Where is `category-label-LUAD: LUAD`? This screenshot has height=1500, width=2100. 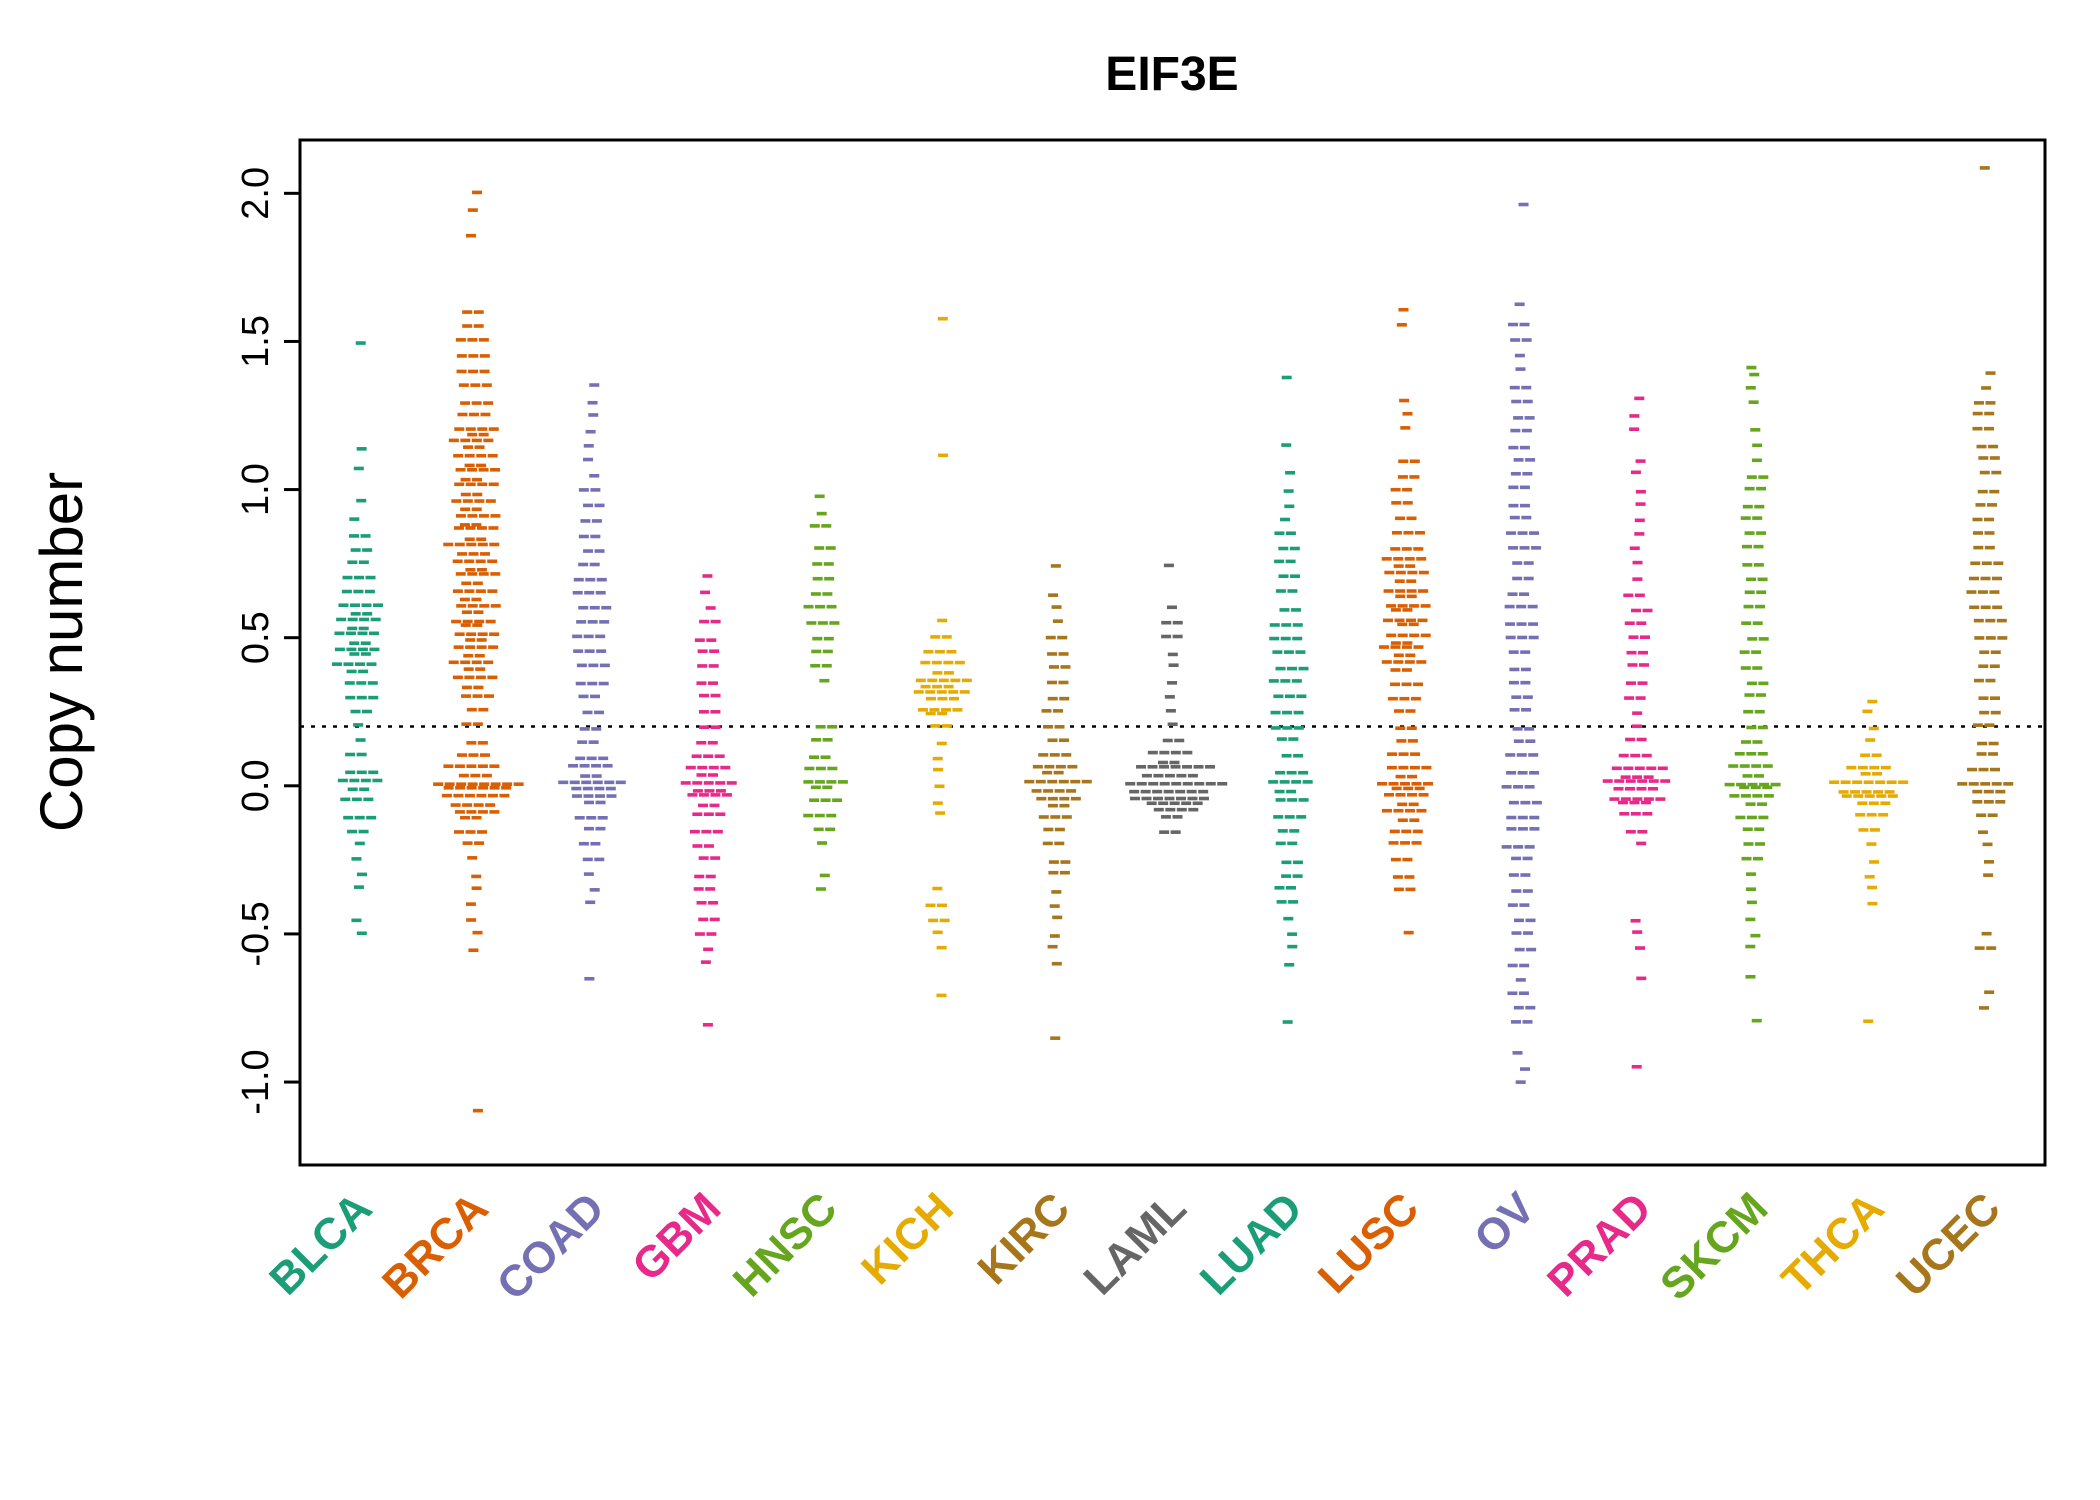
category-label-LUAD: LUAD is located at coordinates (1251, 1243).